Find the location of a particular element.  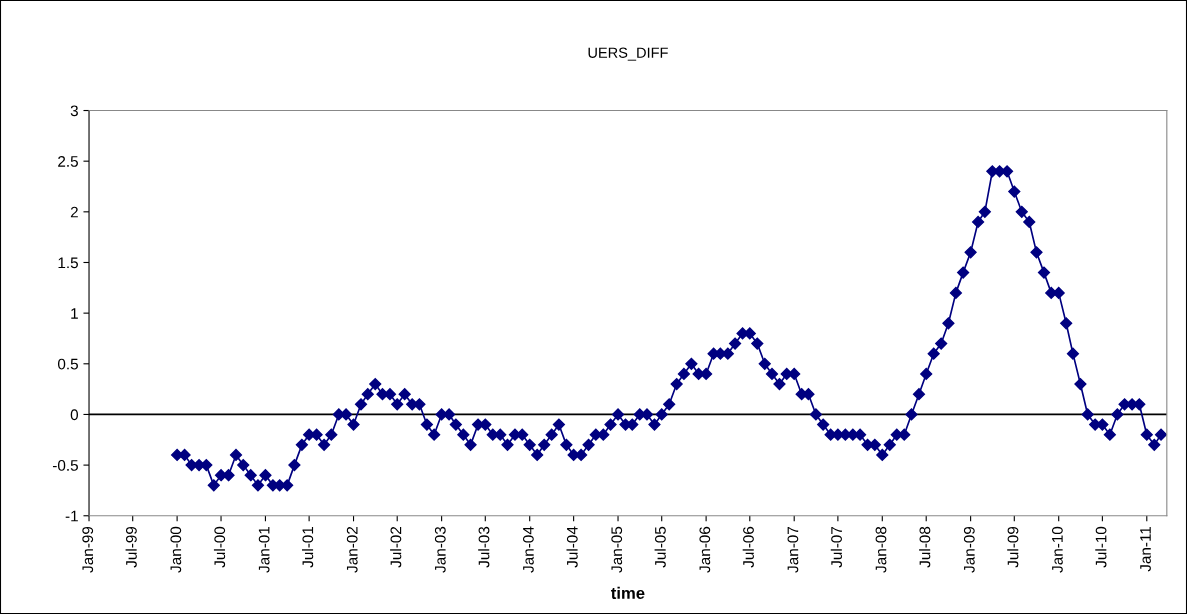

y-tick-label: 1.5 is located at coordinates (68, 263).